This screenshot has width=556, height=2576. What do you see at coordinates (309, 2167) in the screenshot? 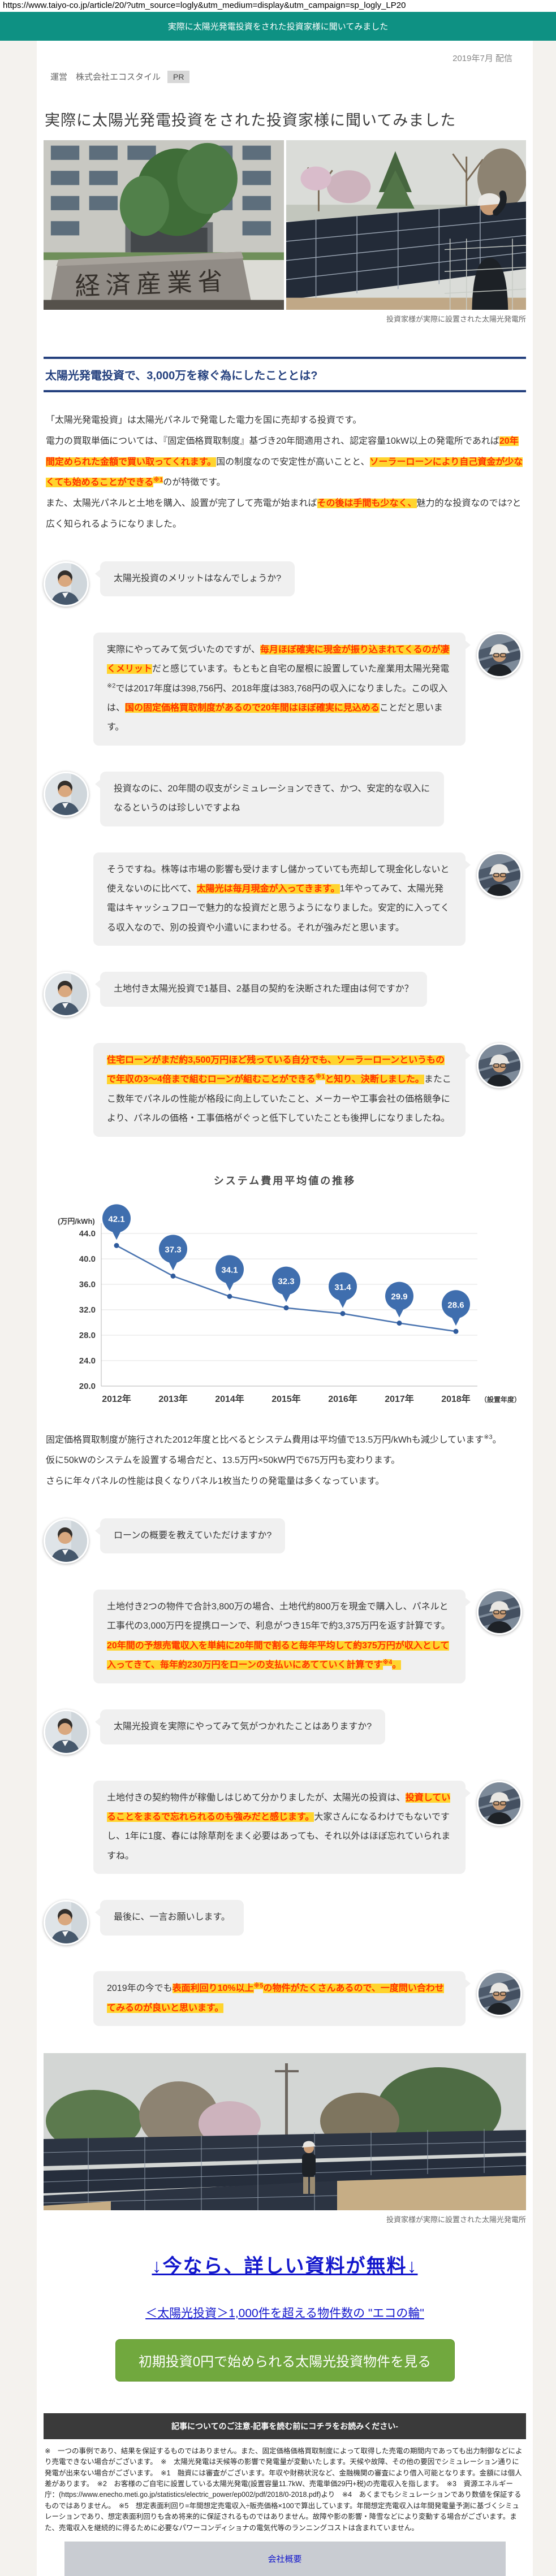
I see `investor-figure-small` at bounding box center [309, 2167].